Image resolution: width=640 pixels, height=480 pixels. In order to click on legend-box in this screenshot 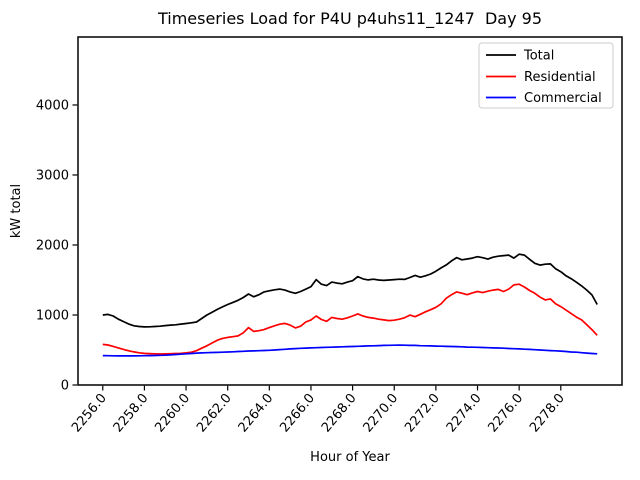, I will do `click(546, 75)`.